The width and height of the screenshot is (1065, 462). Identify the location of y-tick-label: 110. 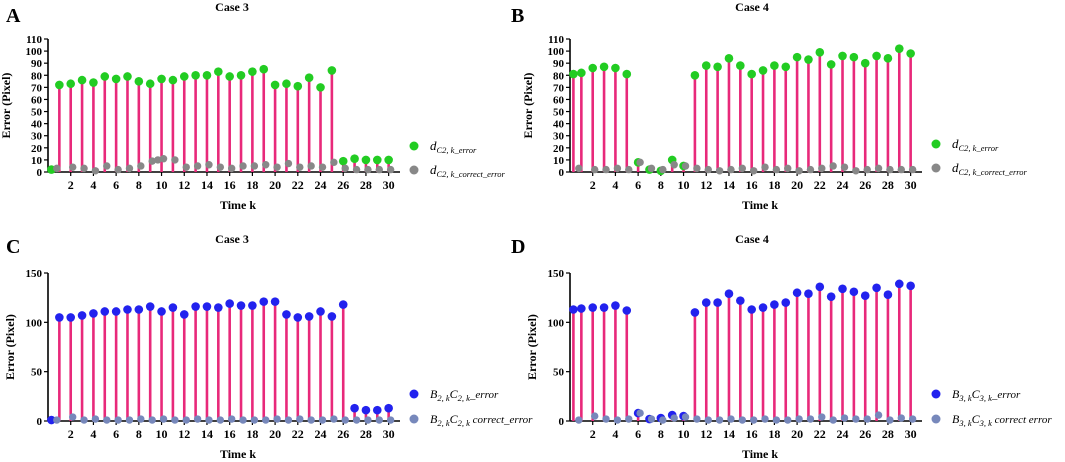
(34, 40).